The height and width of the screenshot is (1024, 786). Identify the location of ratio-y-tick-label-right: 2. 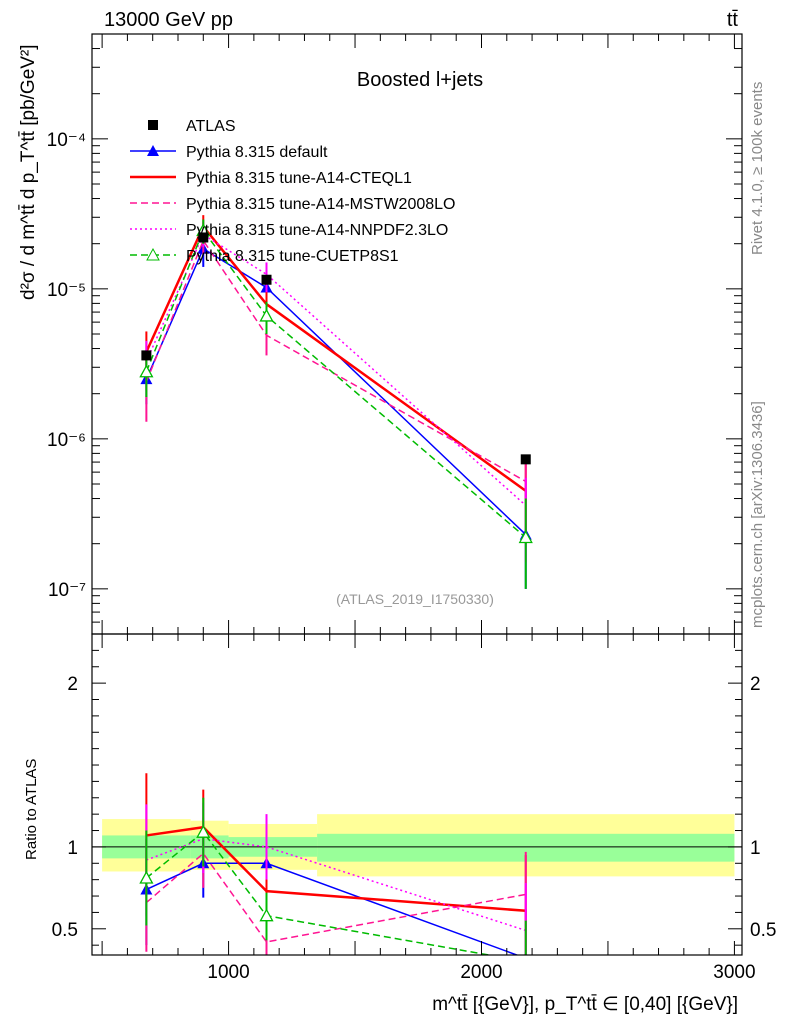
(755, 684).